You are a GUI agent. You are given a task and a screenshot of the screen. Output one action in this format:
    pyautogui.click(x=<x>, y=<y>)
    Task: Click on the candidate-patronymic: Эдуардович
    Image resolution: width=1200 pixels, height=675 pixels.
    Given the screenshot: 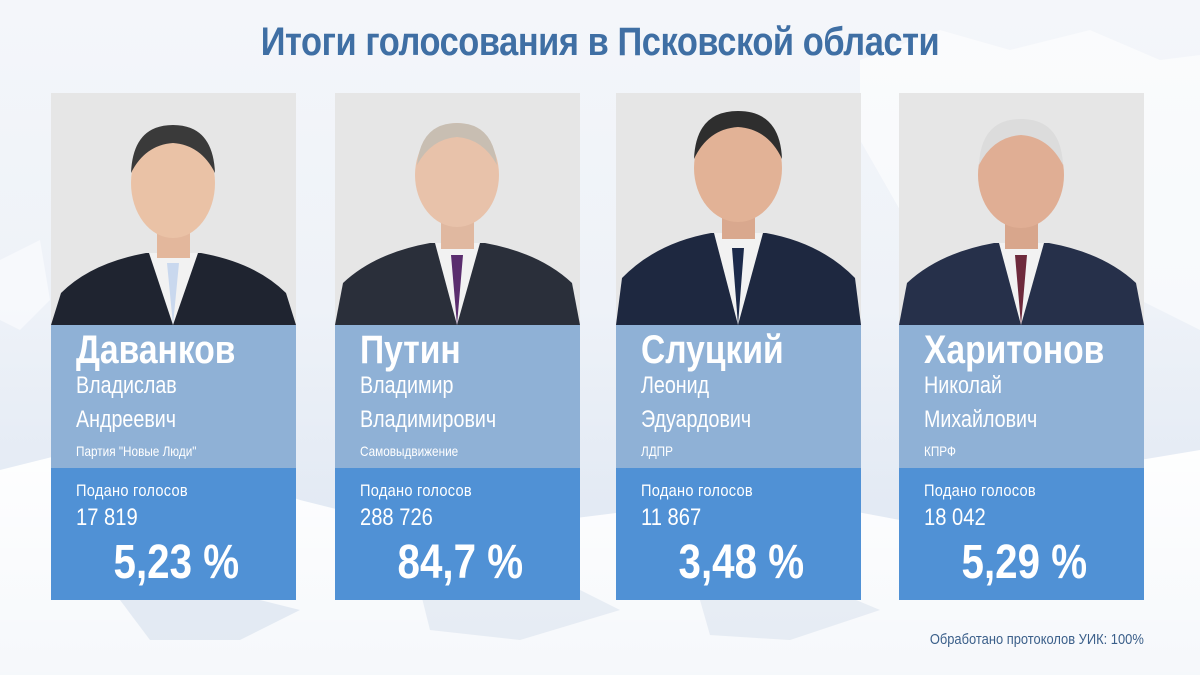 What is the action you would take?
    pyautogui.click(x=696, y=419)
    